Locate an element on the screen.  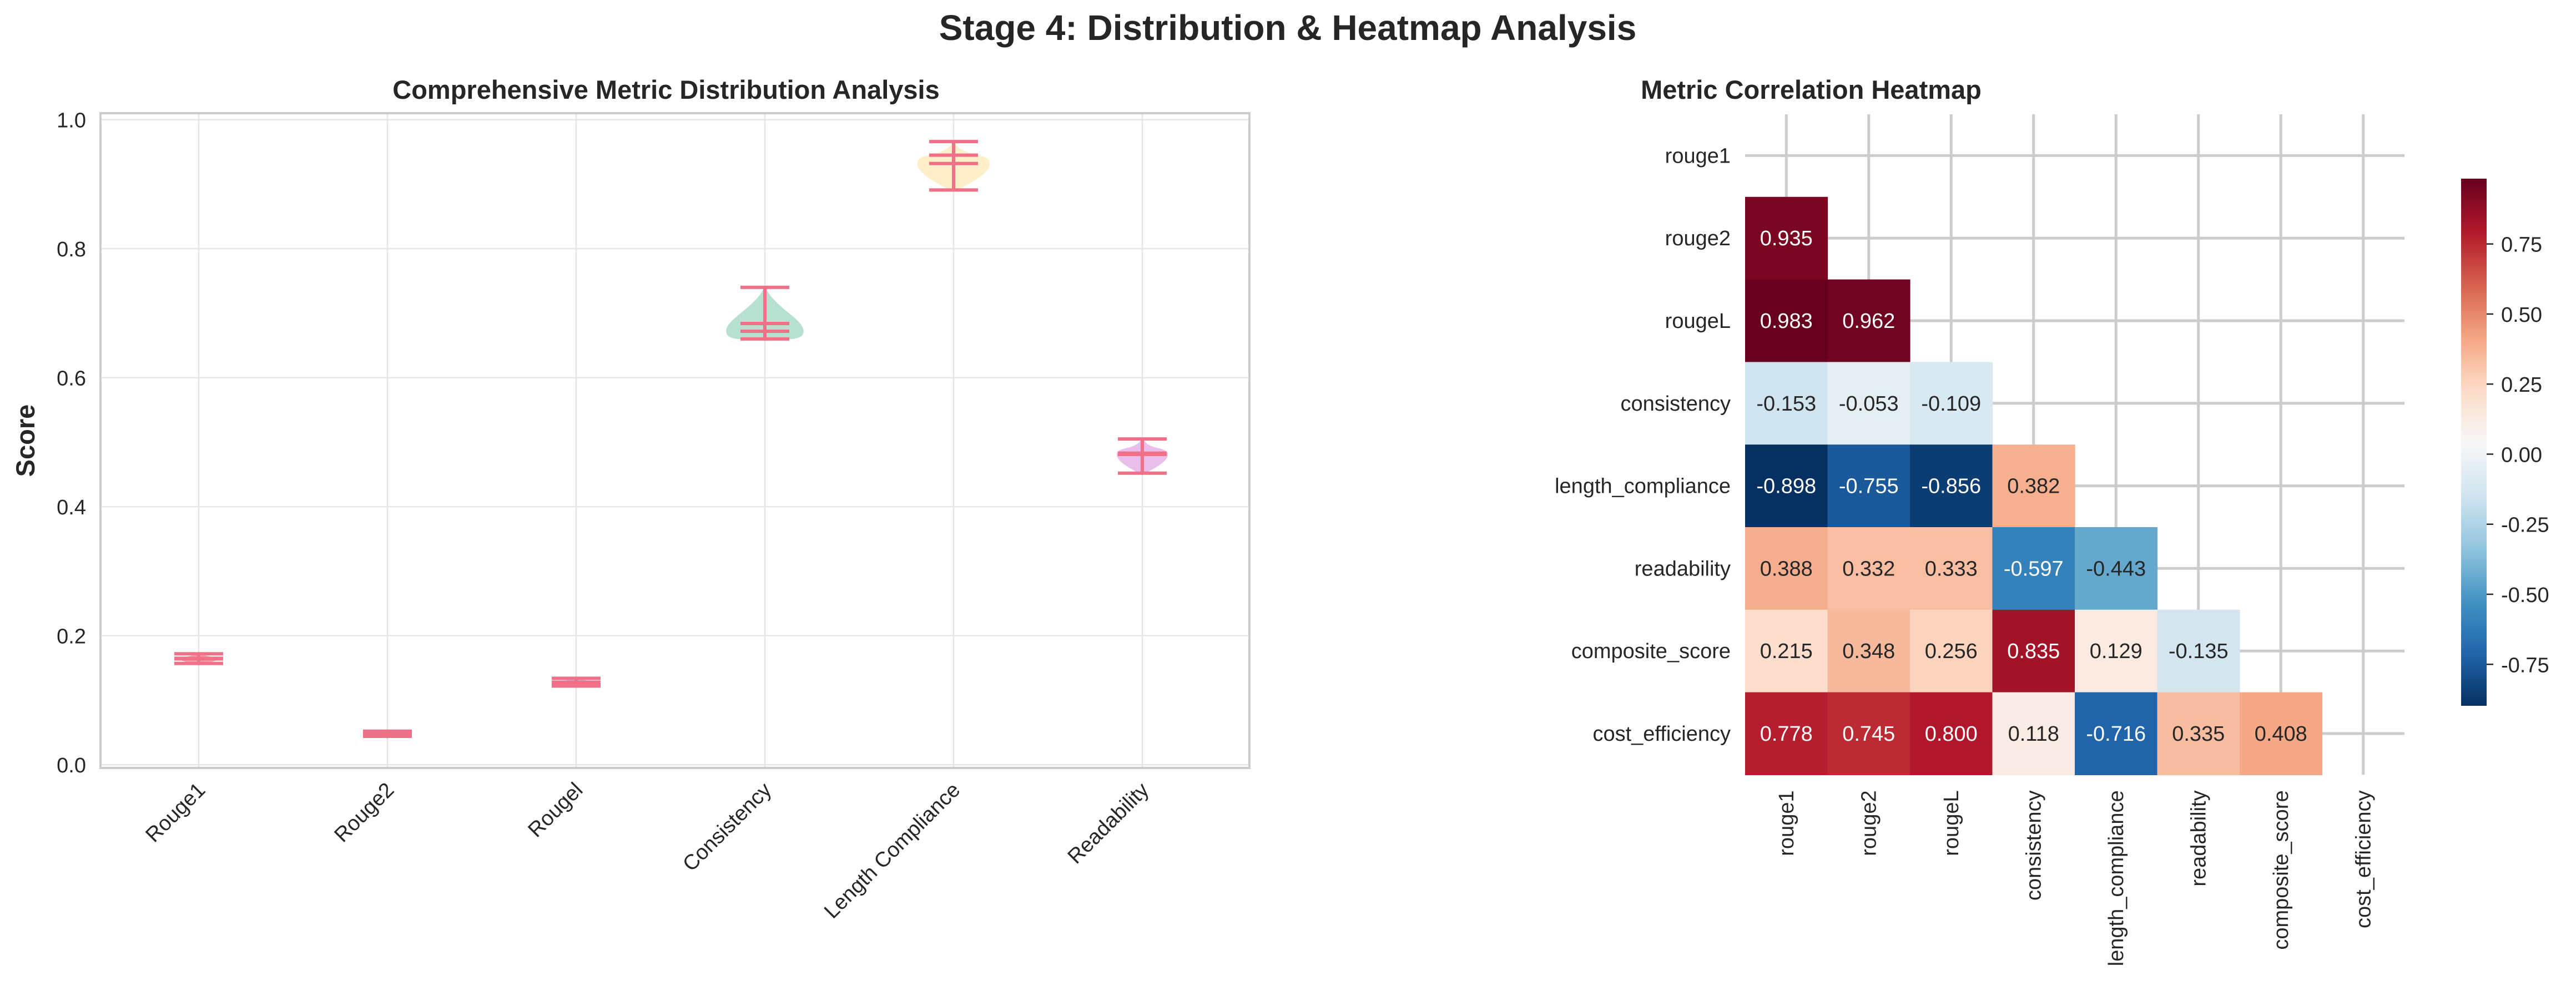
figure-title: Stage 4: Distribution & Heatmap Analysis is located at coordinates (1288, 28).